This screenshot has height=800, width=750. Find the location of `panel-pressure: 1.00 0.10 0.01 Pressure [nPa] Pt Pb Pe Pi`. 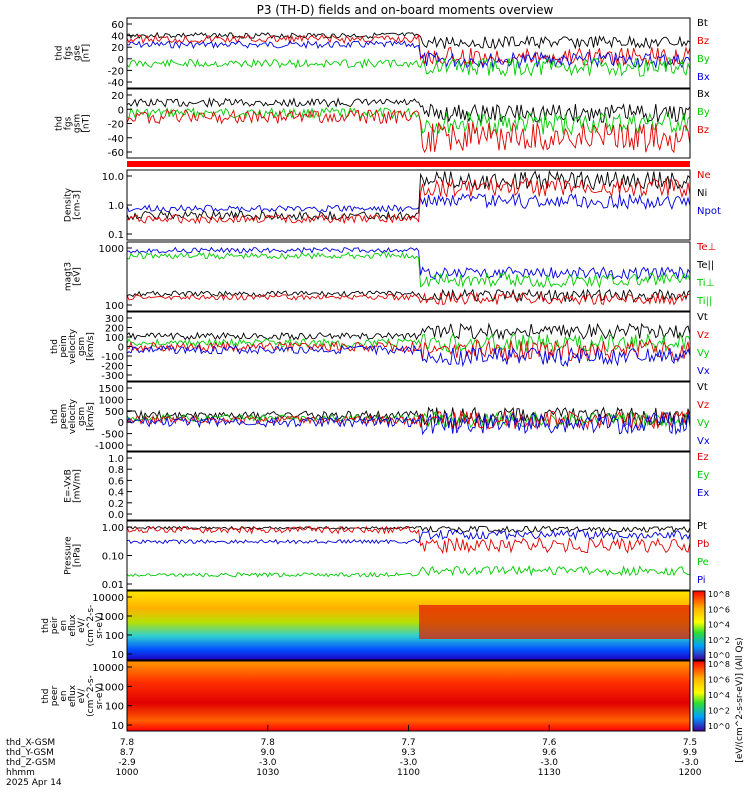

panel-pressure: 1.00 0.10 0.01 Pressure [nPa] Pt Pb Pe Pi is located at coordinates (386, 555).